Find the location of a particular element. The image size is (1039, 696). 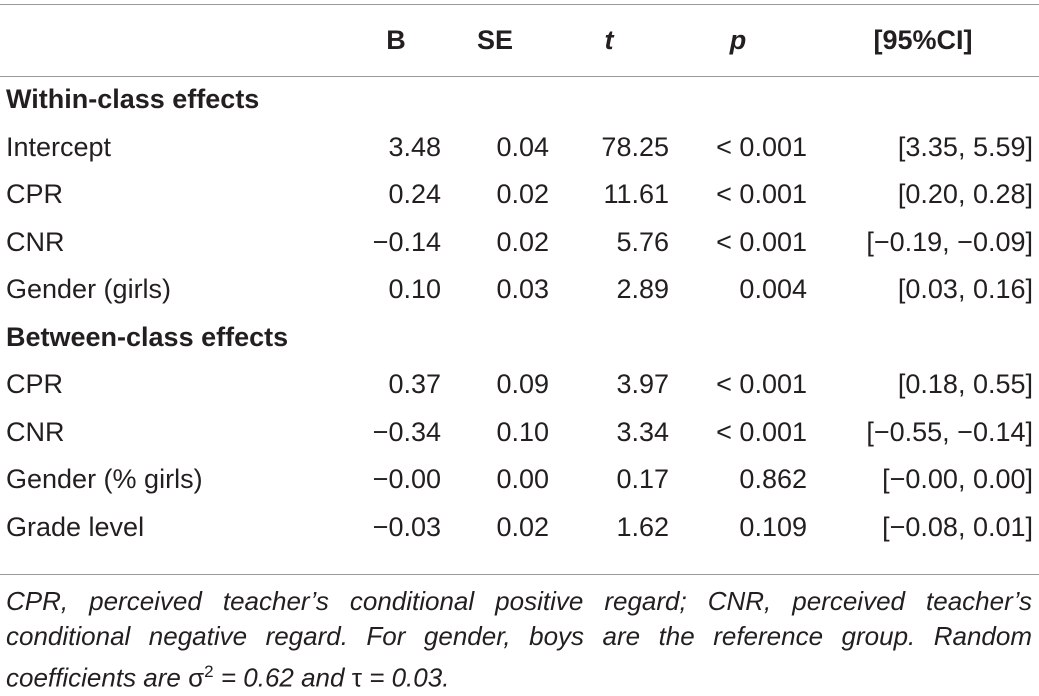

header-p: p is located at coordinates (738, 40).